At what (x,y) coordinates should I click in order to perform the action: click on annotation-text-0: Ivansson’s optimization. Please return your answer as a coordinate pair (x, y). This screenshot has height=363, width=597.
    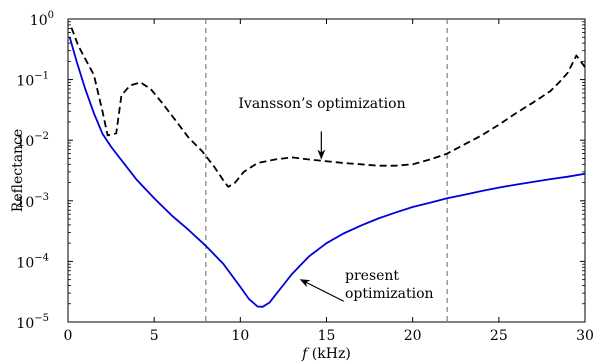
    Looking at the image, I should click on (321, 104).